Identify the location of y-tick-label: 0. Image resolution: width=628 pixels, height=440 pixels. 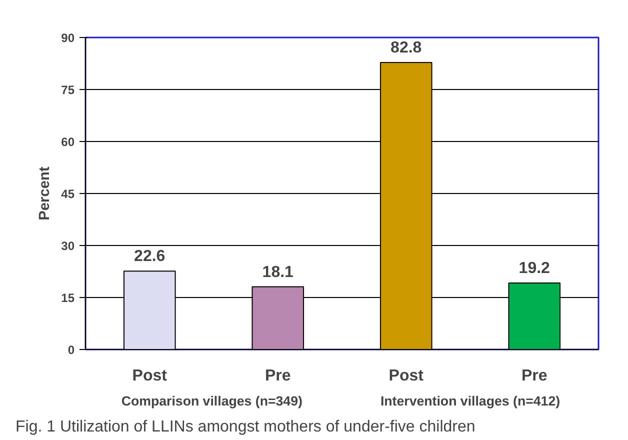
(71, 350).